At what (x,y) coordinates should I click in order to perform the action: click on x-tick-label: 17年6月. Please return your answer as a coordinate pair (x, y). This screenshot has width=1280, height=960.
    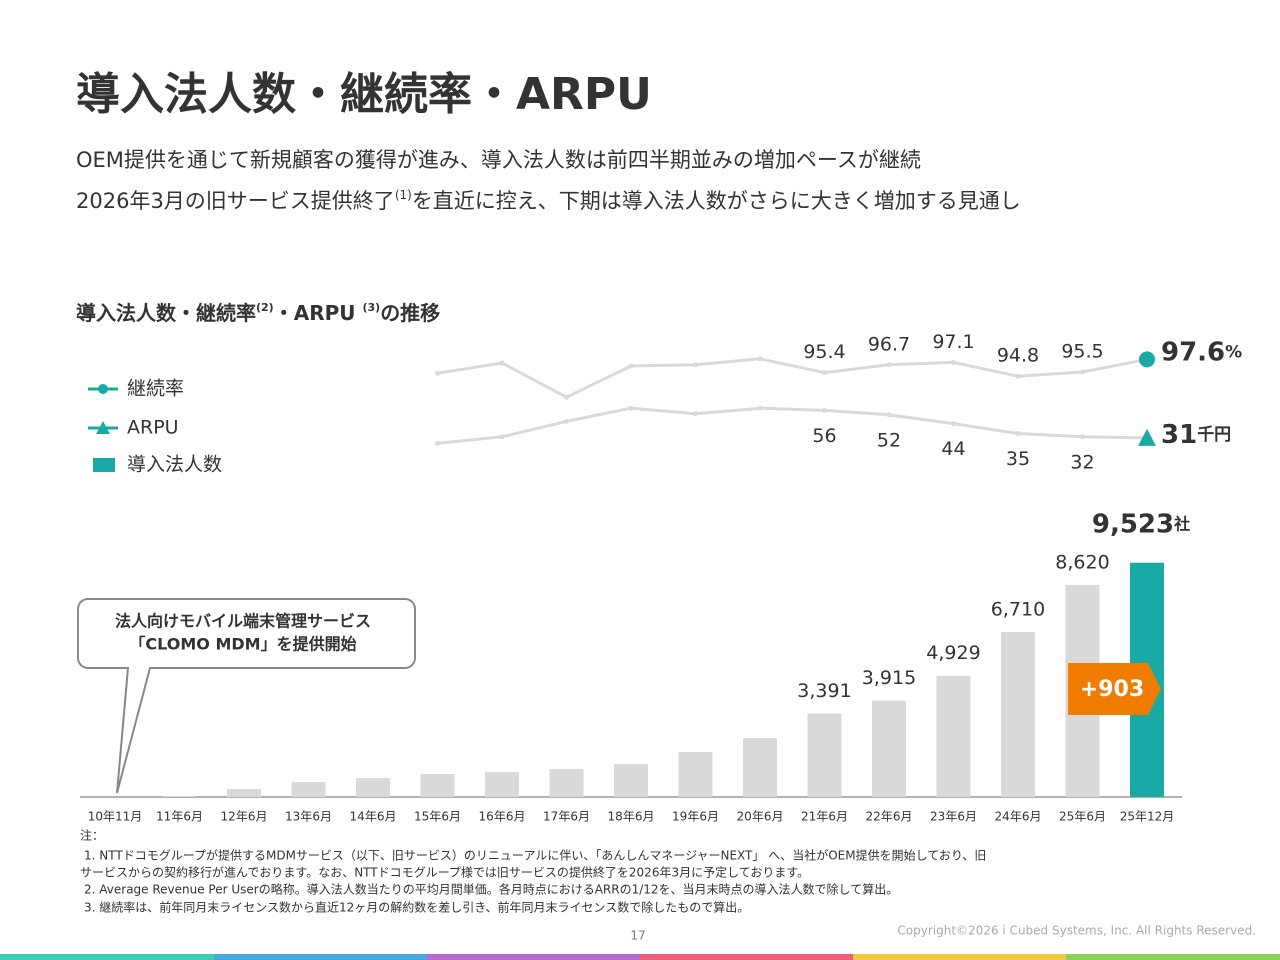
    Looking at the image, I should click on (566, 817).